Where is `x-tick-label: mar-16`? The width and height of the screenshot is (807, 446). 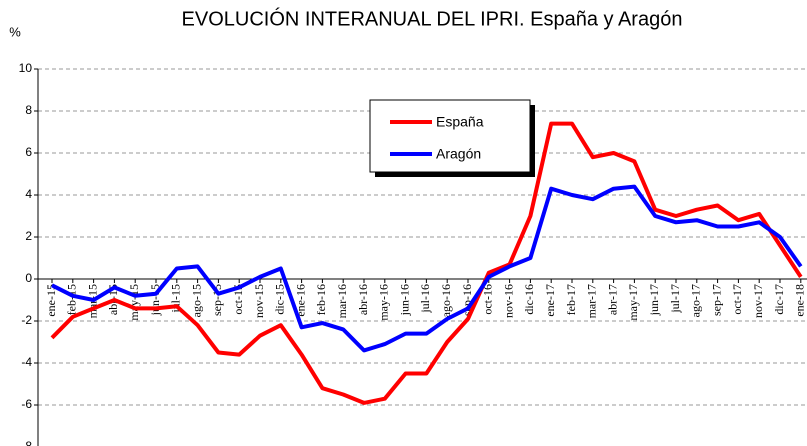 x-tick-label: mar-16 is located at coordinates (342, 301).